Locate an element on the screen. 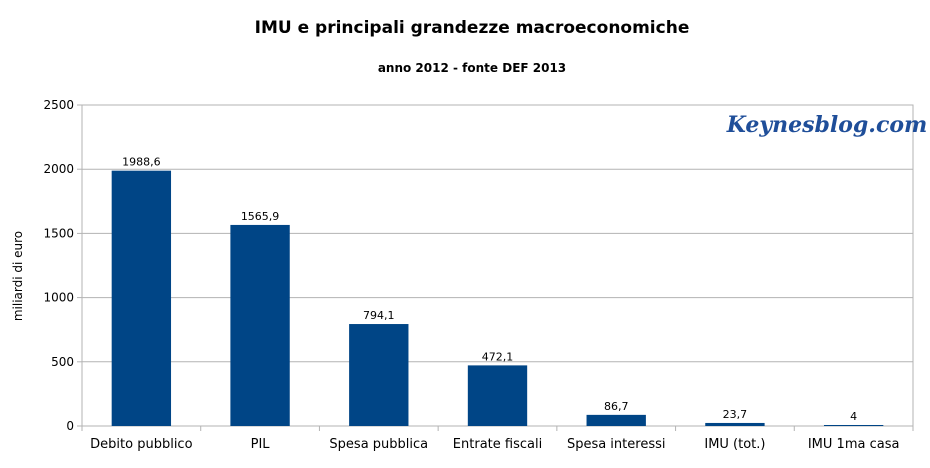 This screenshot has height=468, width=930. y-tick-label: 1500 is located at coordinates (58, 233).